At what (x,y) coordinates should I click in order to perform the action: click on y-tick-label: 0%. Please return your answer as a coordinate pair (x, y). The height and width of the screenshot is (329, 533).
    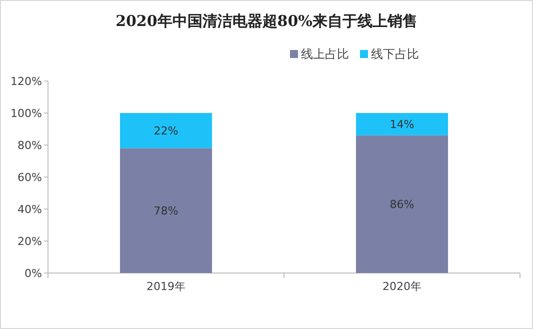
    Looking at the image, I should click on (33, 273).